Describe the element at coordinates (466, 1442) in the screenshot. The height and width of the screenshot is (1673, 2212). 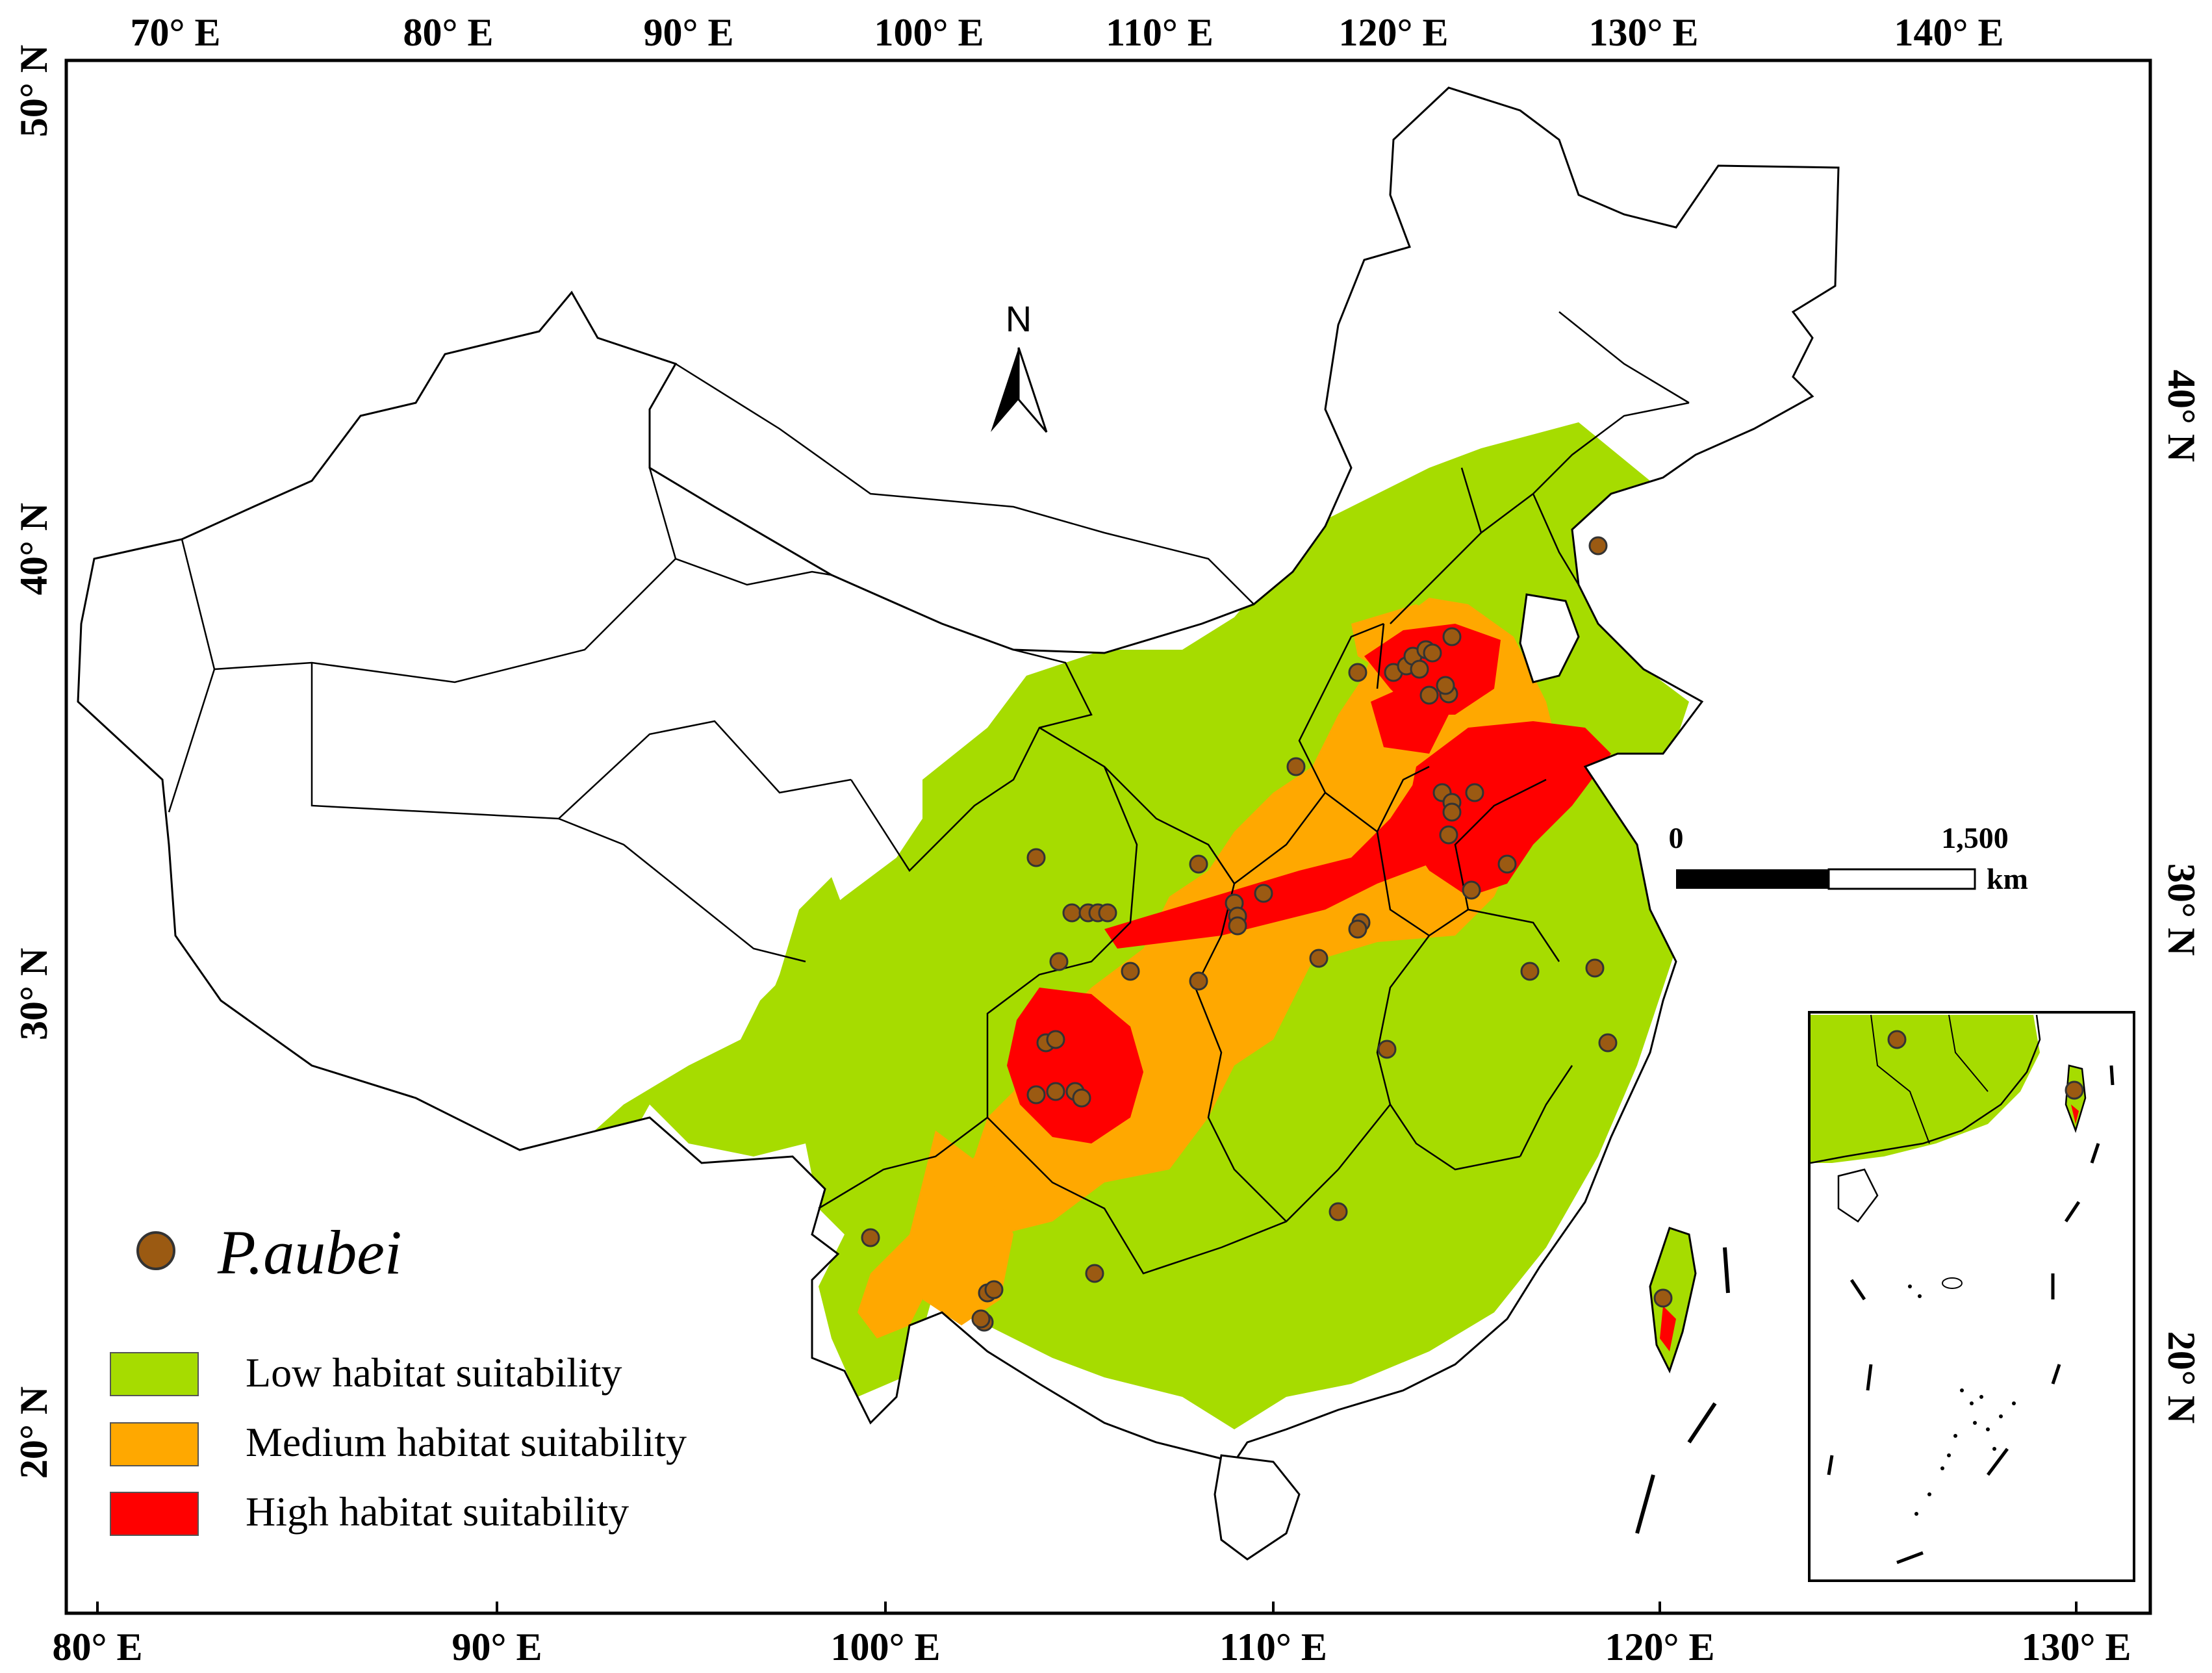
I see `legend-label-medium: Medium habitat suitability` at that location.